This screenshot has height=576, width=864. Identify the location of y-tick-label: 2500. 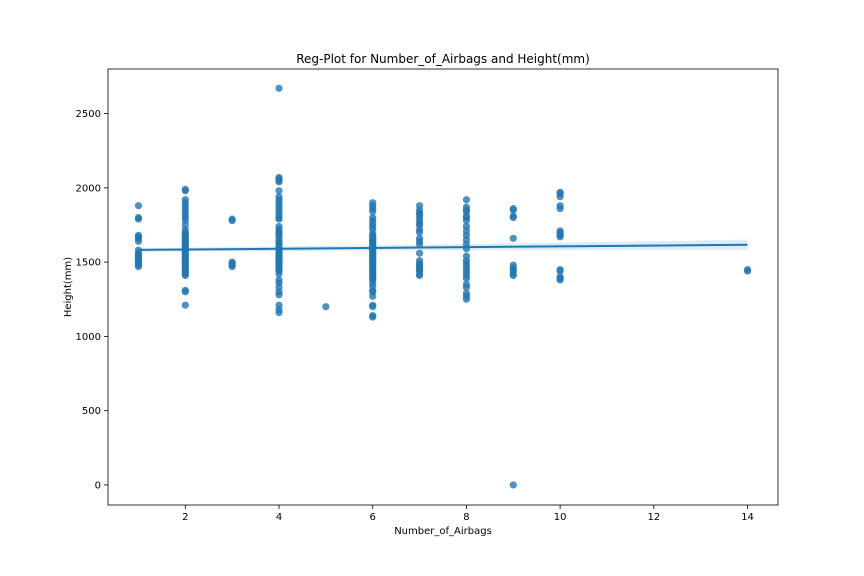
(88, 114).